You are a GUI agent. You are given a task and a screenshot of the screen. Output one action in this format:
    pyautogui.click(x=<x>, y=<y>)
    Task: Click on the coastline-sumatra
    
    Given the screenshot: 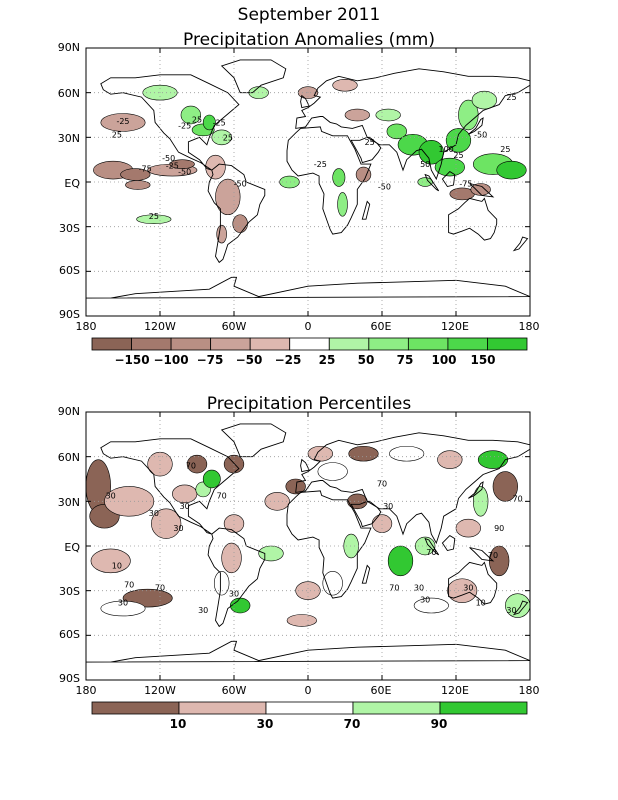 What is the action you would take?
    pyautogui.click(x=432, y=546)
    